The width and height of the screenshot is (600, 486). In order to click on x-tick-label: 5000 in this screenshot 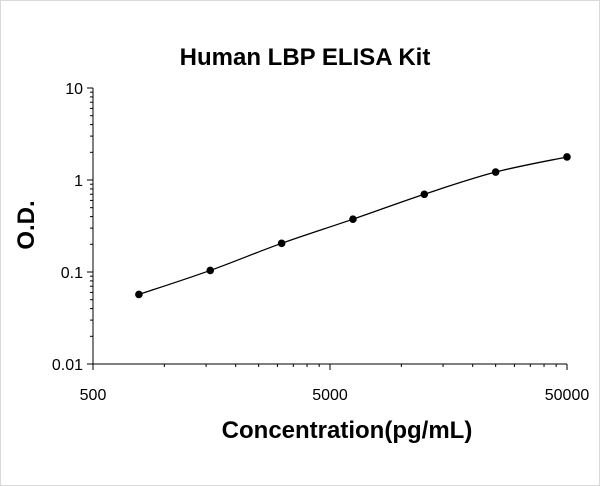, I will do `click(330, 395)`.